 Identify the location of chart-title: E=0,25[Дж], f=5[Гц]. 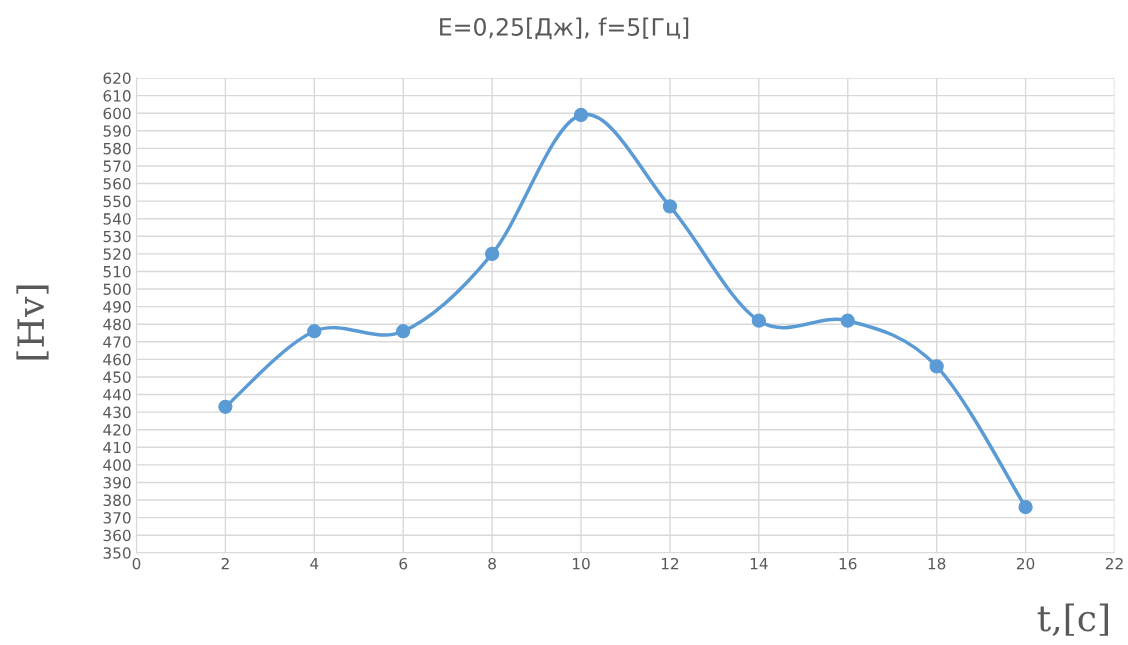
(564, 28).